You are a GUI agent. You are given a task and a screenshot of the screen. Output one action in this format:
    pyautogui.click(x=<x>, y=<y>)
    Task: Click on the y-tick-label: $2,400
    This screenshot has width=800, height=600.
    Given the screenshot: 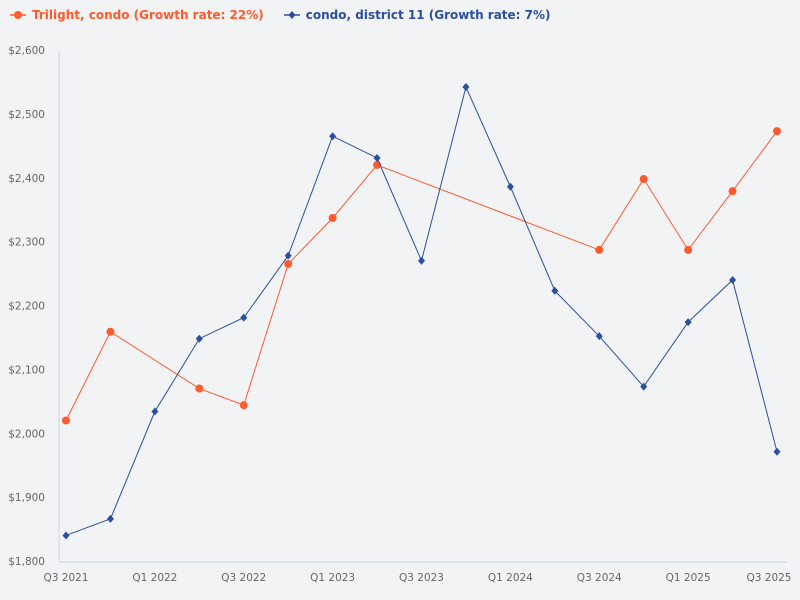 What is the action you would take?
    pyautogui.click(x=26, y=179)
    